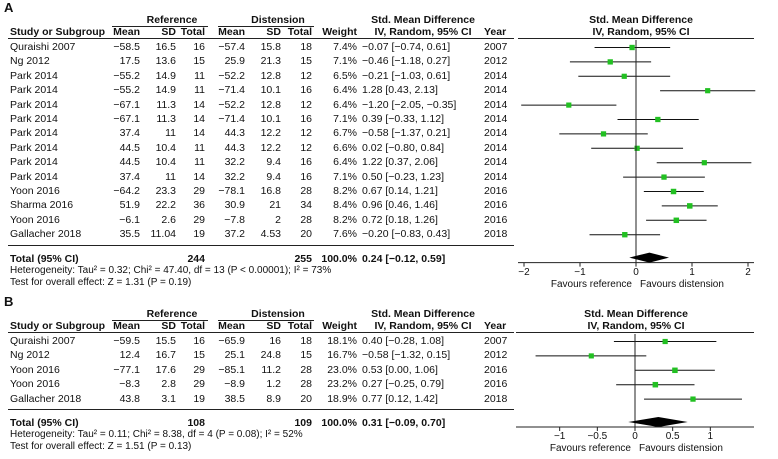  What do you see at coordinates (270, 75) in the screenshot?
I see `distension-sd: 12.8` at bounding box center [270, 75].